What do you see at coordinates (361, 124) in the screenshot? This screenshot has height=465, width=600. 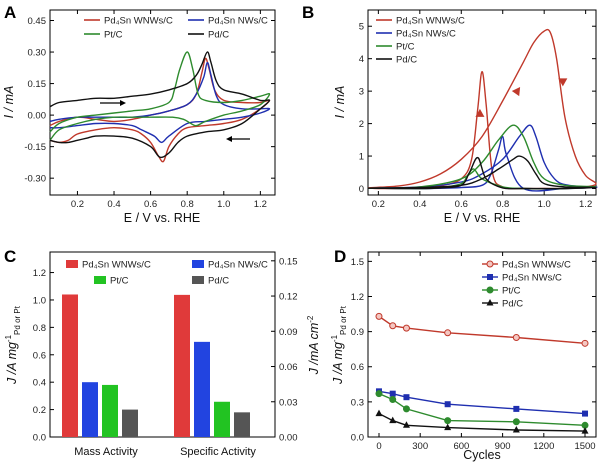 I see `panel-b-ytick-label: 2` at bounding box center [361, 124].